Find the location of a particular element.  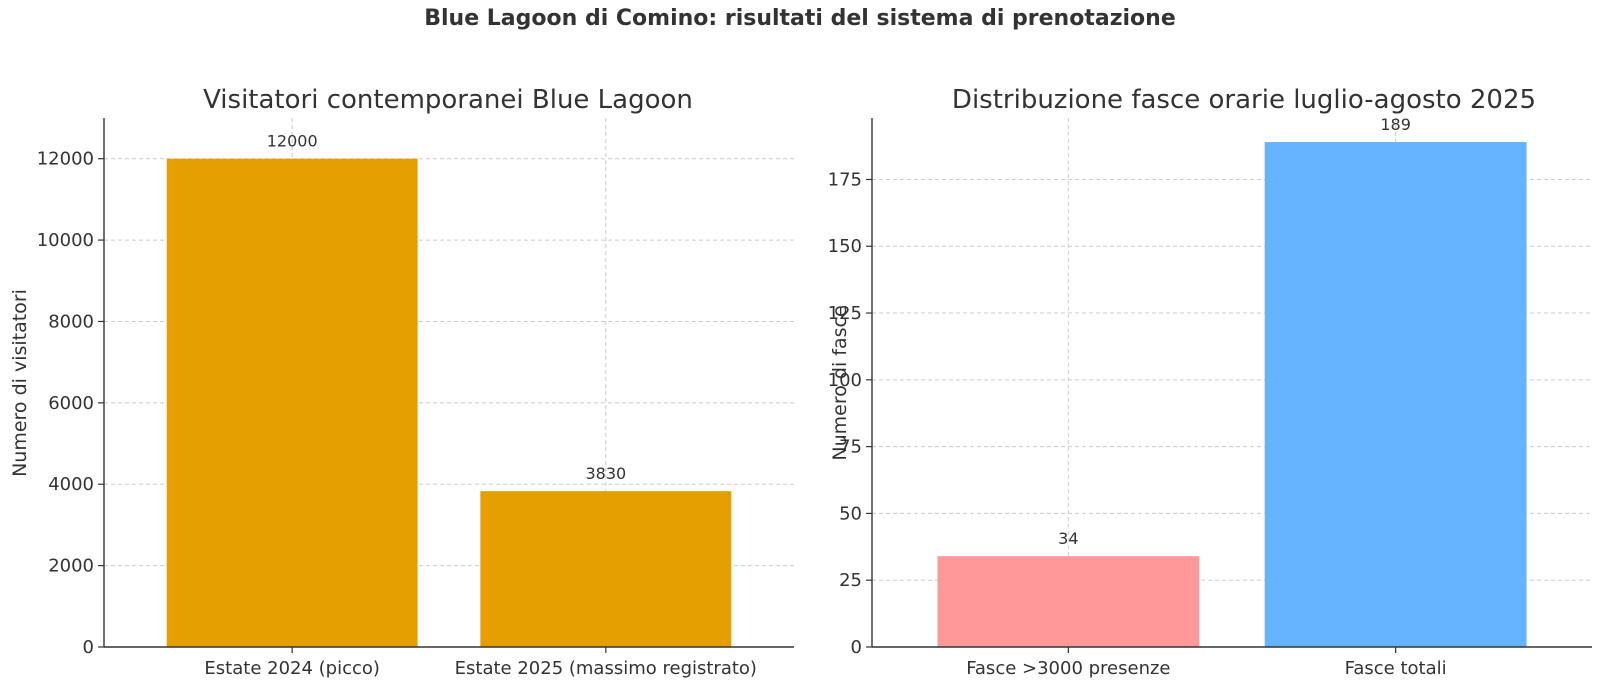

y-tick-label: 125 is located at coordinates (845, 313).